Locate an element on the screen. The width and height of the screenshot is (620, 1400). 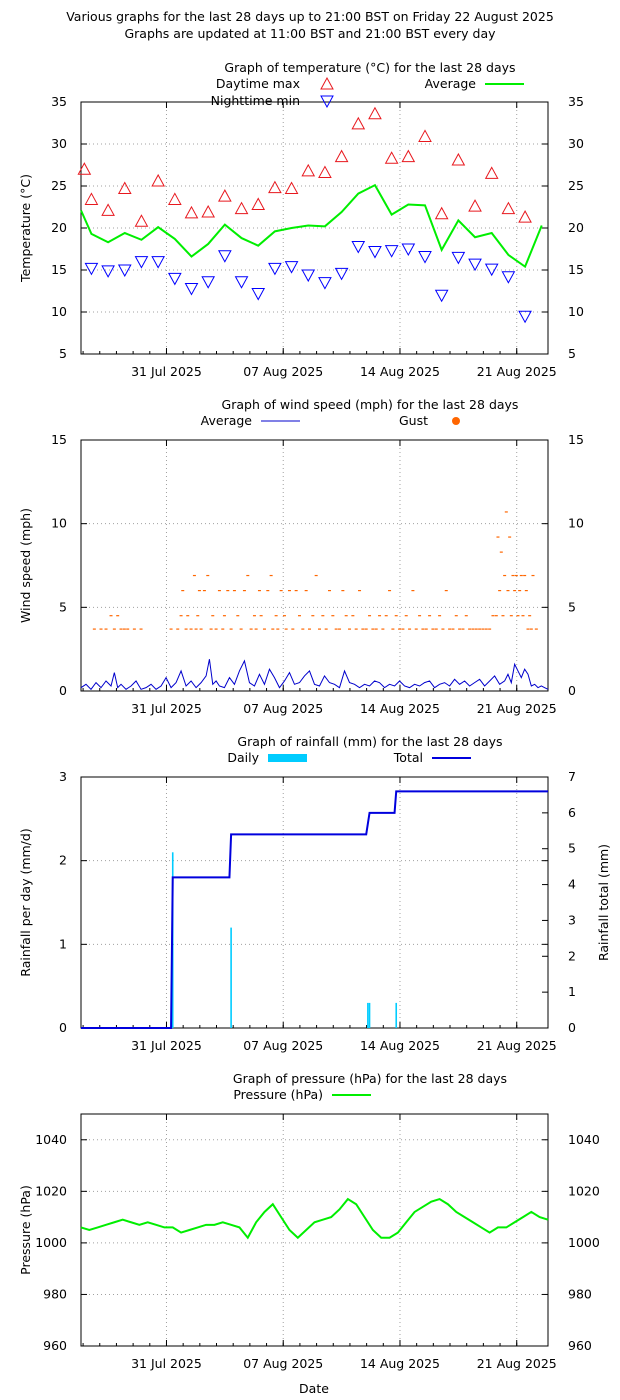
y2-tick-label: 35 is located at coordinates (576, 101).